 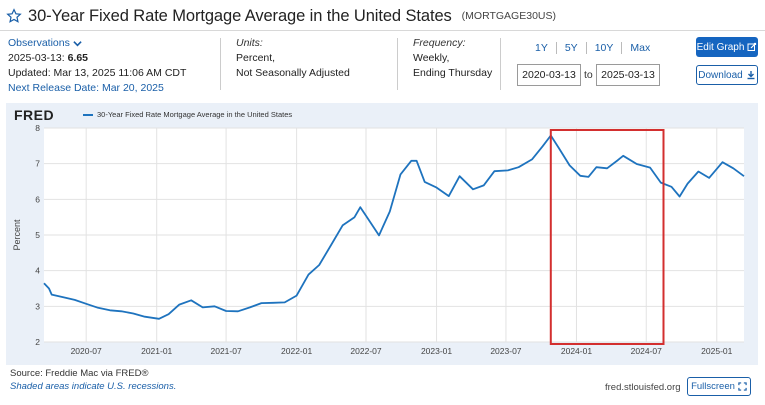 I want to click on fred-logo: FRED, so click(x=34, y=115).